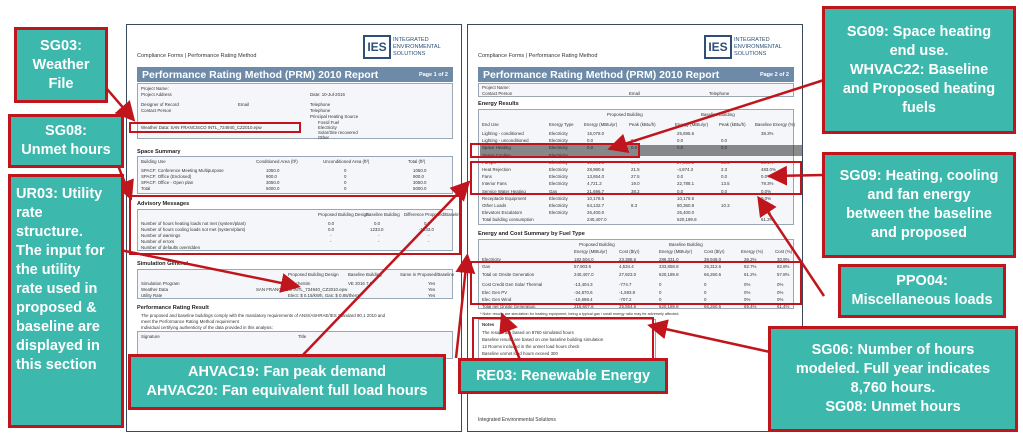 The width and height of the screenshot is (1023, 436). I want to click on energy-cell: Interior Fans, so click(494, 184).